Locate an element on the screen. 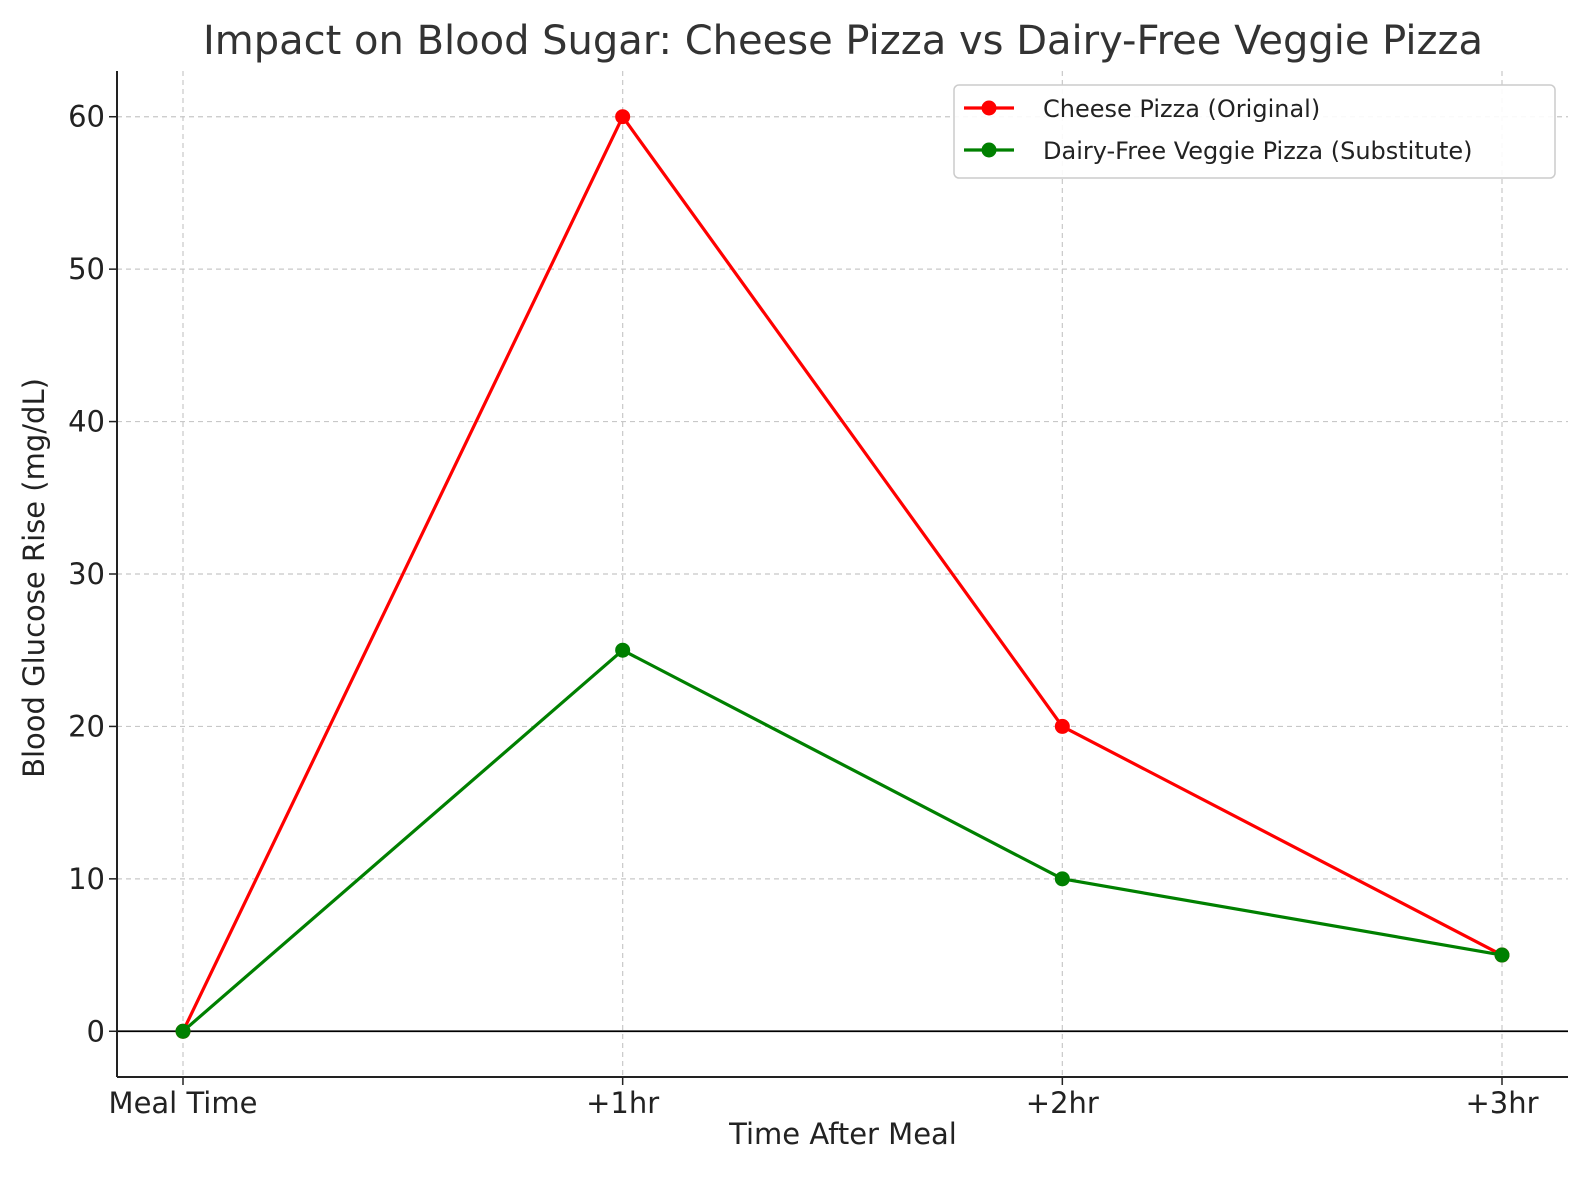  legend-label: Dairy-Free Veggie Pizza (Substitute) is located at coordinates (1258, 151).